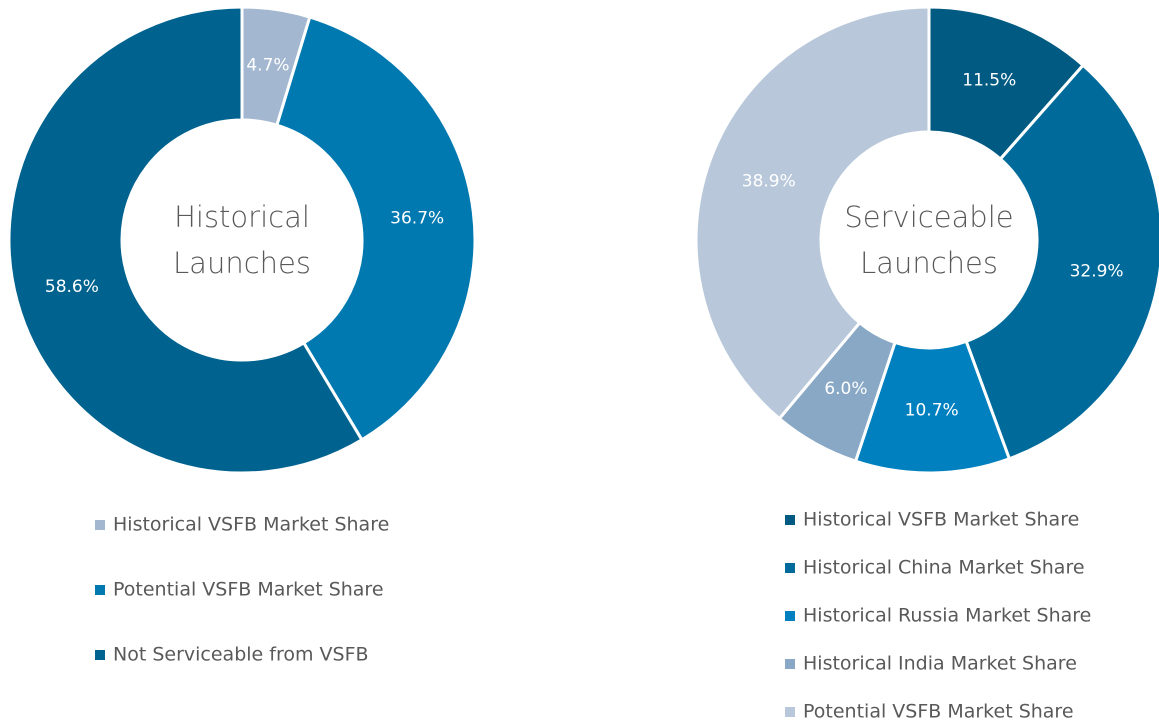 This screenshot has height=725, width=1159. What do you see at coordinates (940, 664) in the screenshot?
I see `legend-label: Historical India Market Share` at bounding box center [940, 664].